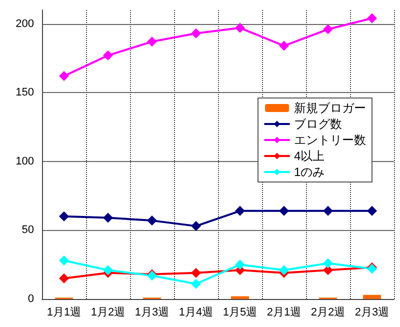 The width and height of the screenshot is (400, 327). Describe the element at coordinates (25, 24) in the screenshot. I see `y-tick-label: 200` at that location.